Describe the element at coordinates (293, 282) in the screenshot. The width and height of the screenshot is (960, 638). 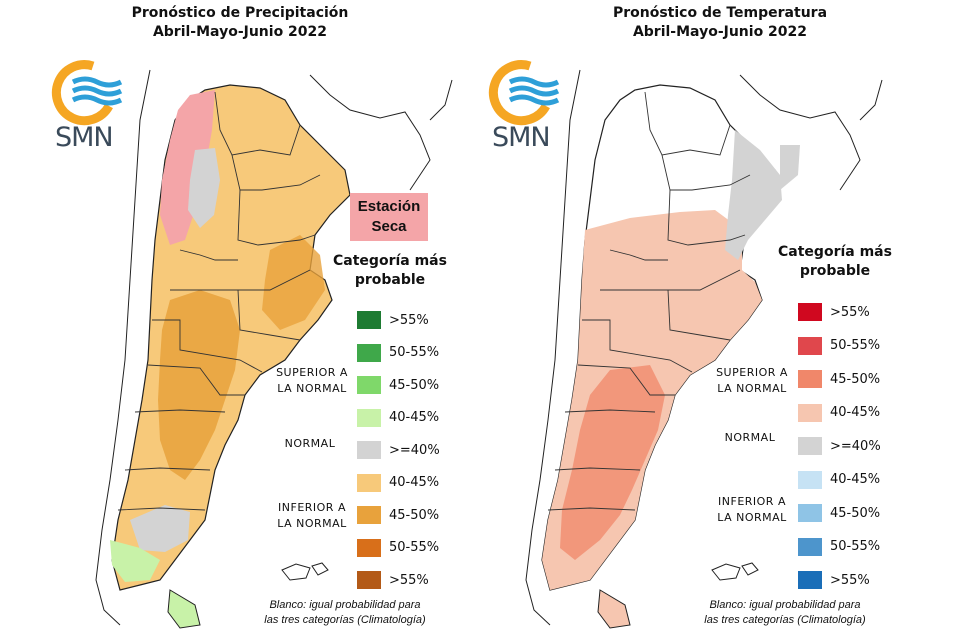
I see `precip-strong-zone-east` at that location.